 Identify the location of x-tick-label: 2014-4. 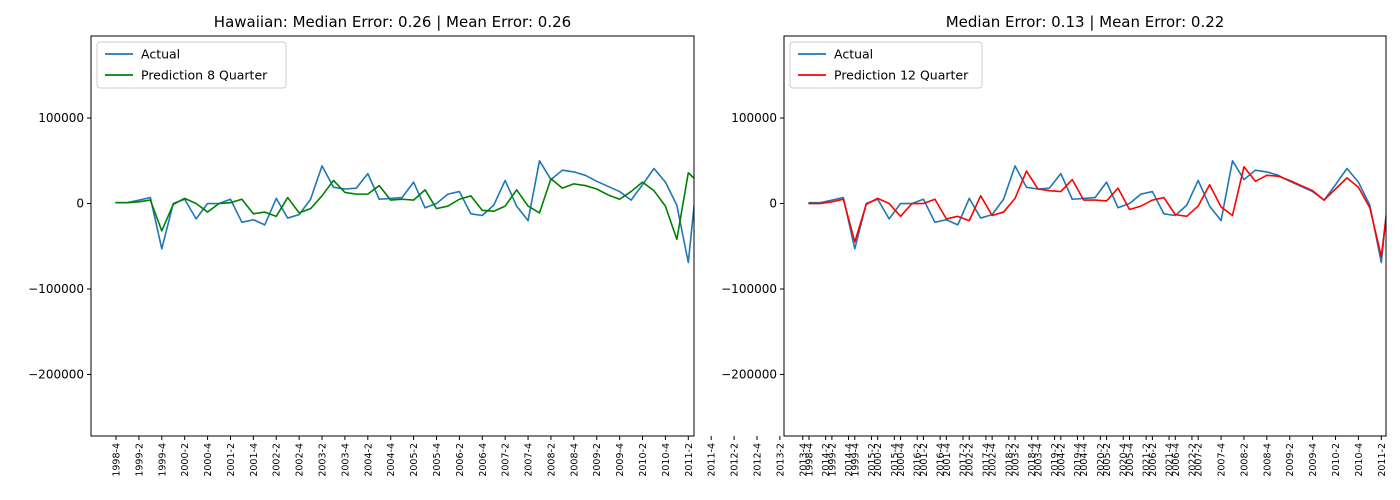
(849, 460).